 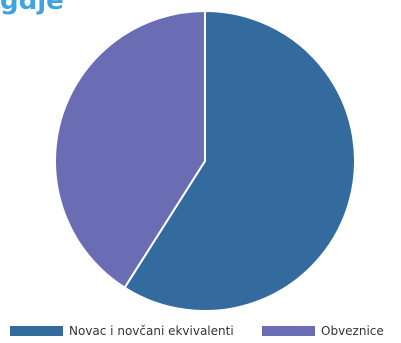 I want to click on legend-label-2: Obveznice, so click(x=352, y=331).